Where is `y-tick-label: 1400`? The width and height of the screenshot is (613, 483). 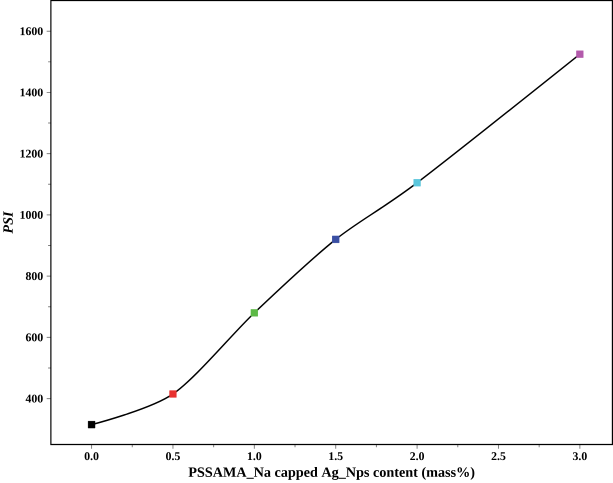 y-tick-label: 1400 is located at coordinates (31, 92).